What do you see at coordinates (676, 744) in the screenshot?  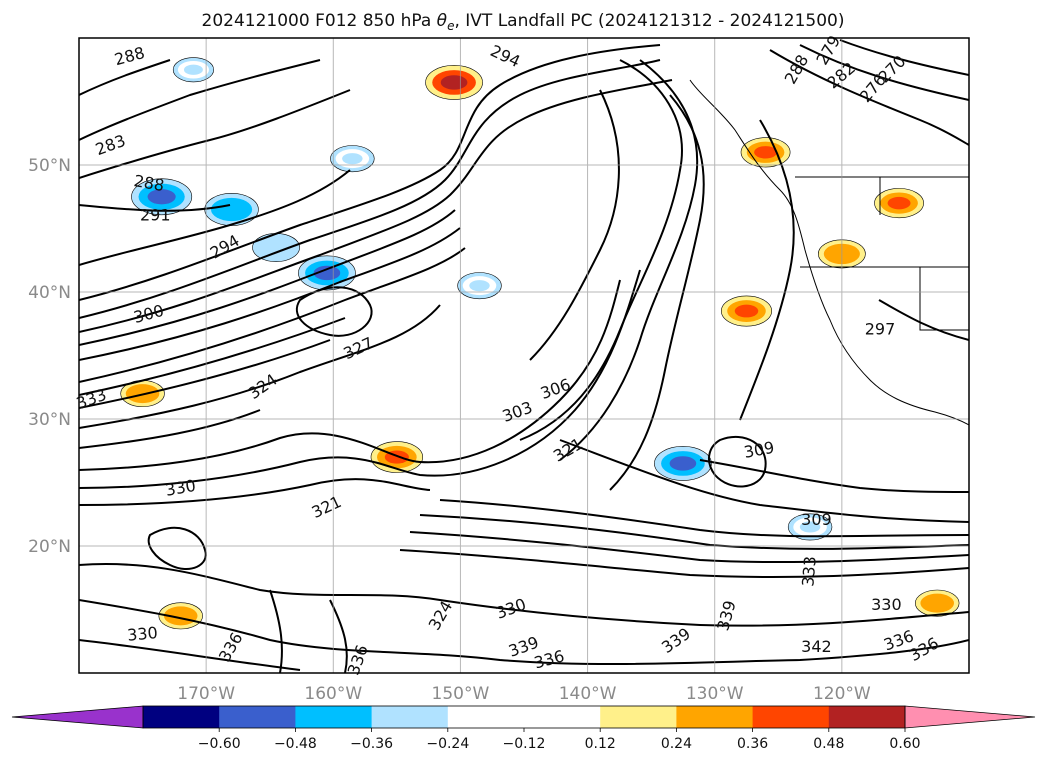 I see `colorbar-tick-label: 0.24` at bounding box center [676, 744].